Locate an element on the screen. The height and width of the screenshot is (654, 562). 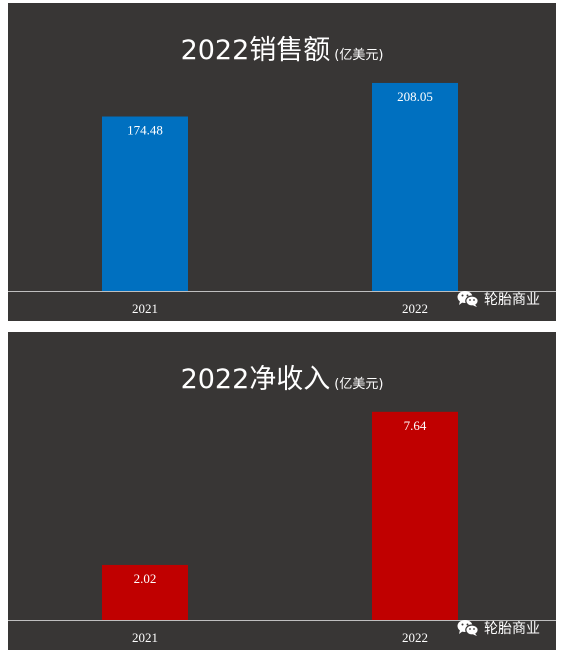
data-label-2022: 208.05 is located at coordinates (415, 96).